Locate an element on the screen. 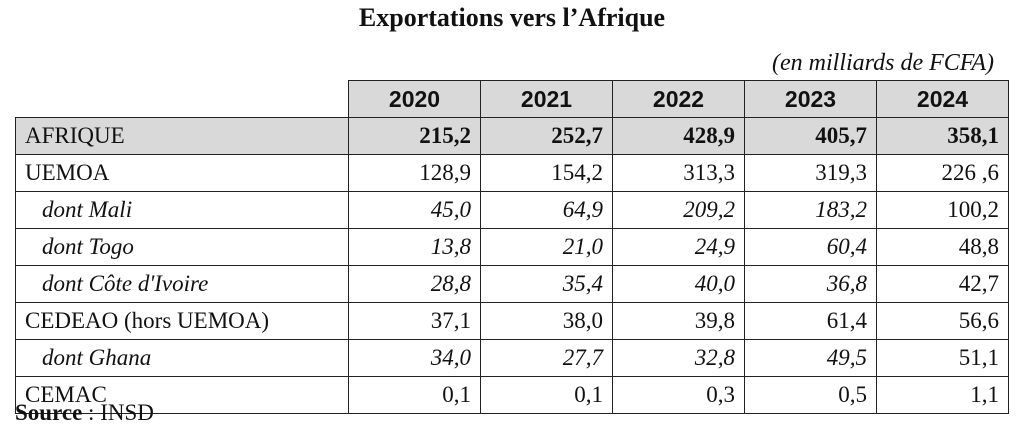 The height and width of the screenshot is (435, 1024). cell-value: 34,0 is located at coordinates (414, 358).